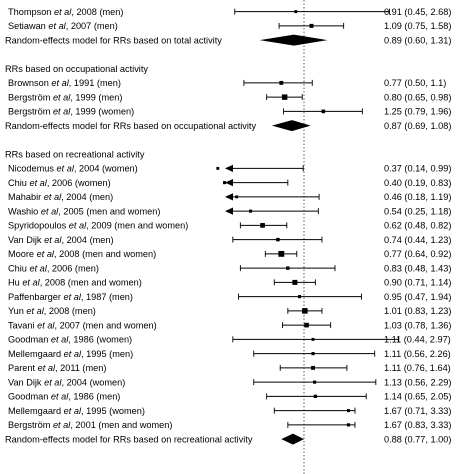 The image size is (474, 474). Describe the element at coordinates (417, 311) in the screenshot. I see `ci-label: 1.01 (0.83, 1.23)` at that location.